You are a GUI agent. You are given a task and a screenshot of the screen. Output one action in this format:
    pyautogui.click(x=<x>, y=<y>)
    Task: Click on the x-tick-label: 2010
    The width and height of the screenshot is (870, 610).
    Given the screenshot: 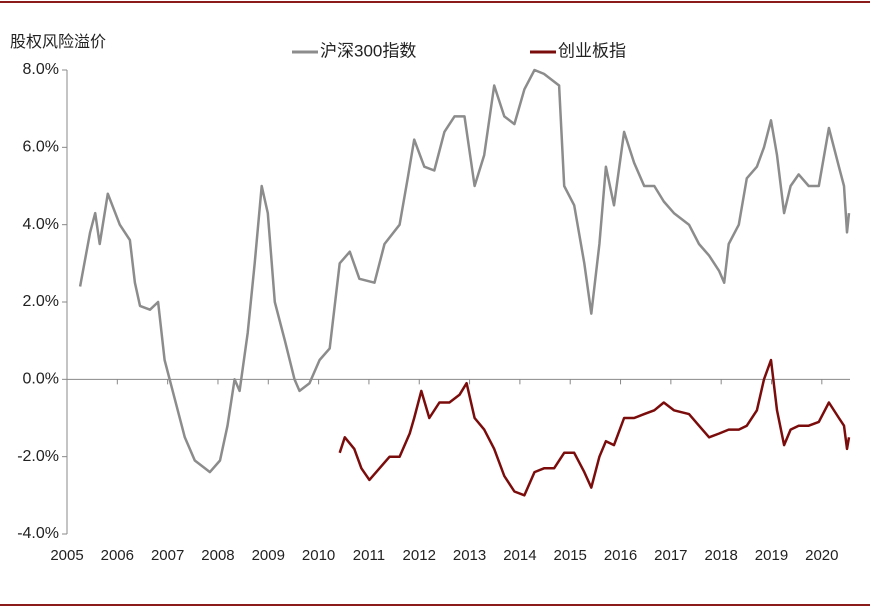 What is the action you would take?
    pyautogui.click(x=318, y=555)
    